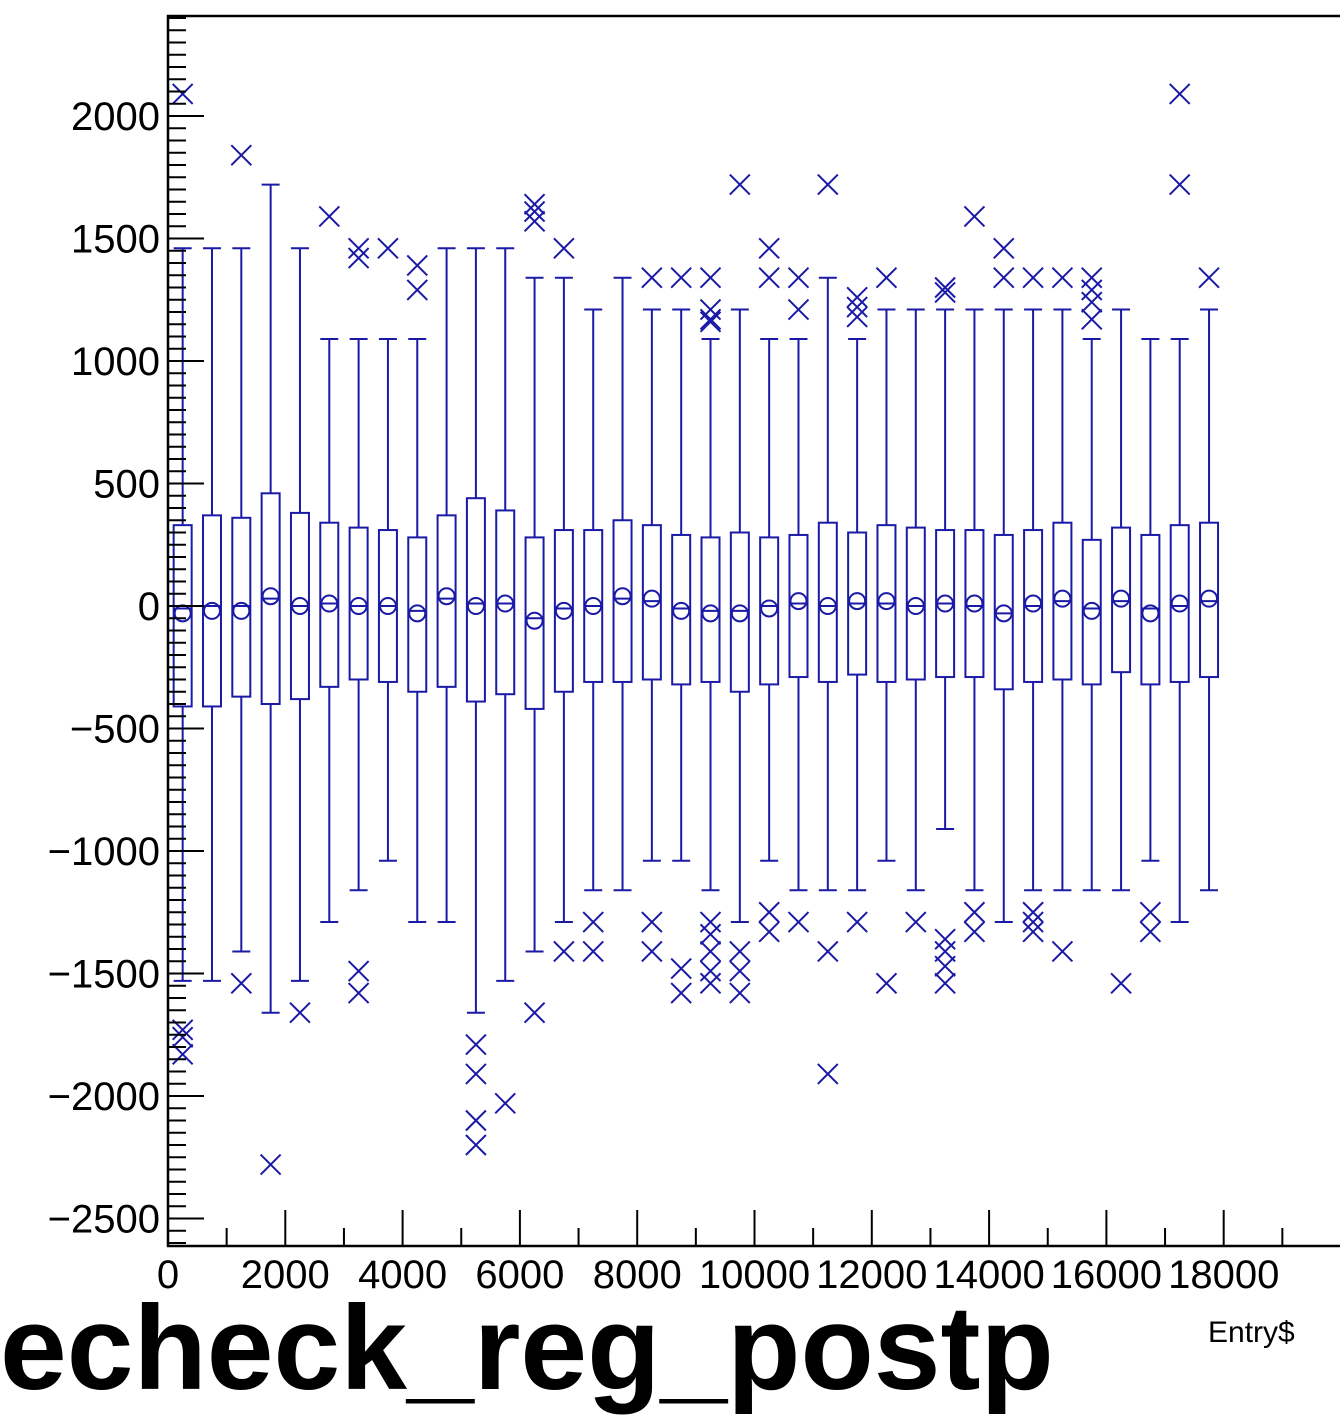 The image size is (1340, 1415). Describe the element at coordinates (104, 975) in the screenshot. I see `y-tick-label: −1500` at that location.